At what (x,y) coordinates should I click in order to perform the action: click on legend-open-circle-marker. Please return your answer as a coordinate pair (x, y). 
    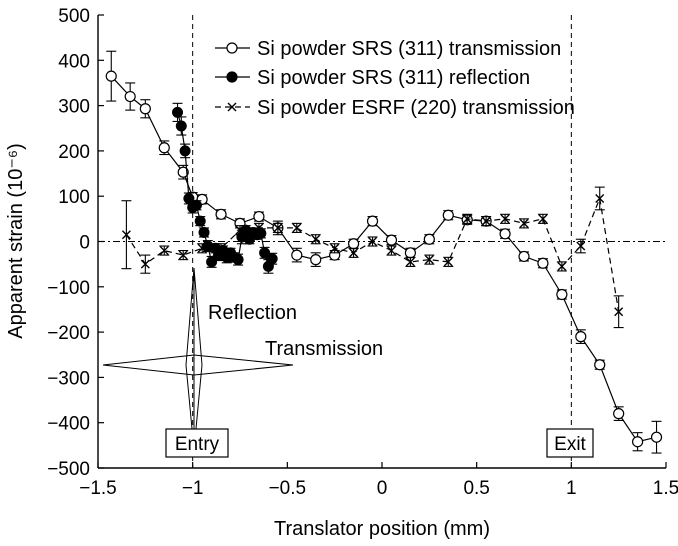
    Looking at the image, I should click on (232, 48).